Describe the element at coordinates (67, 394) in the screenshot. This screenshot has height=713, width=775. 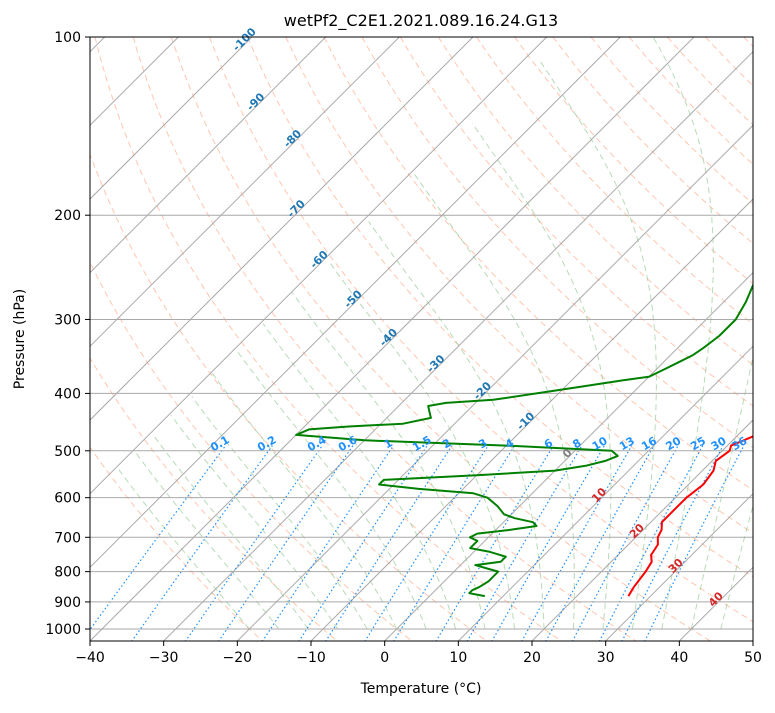
I see `y-tick-label: 400` at that location.